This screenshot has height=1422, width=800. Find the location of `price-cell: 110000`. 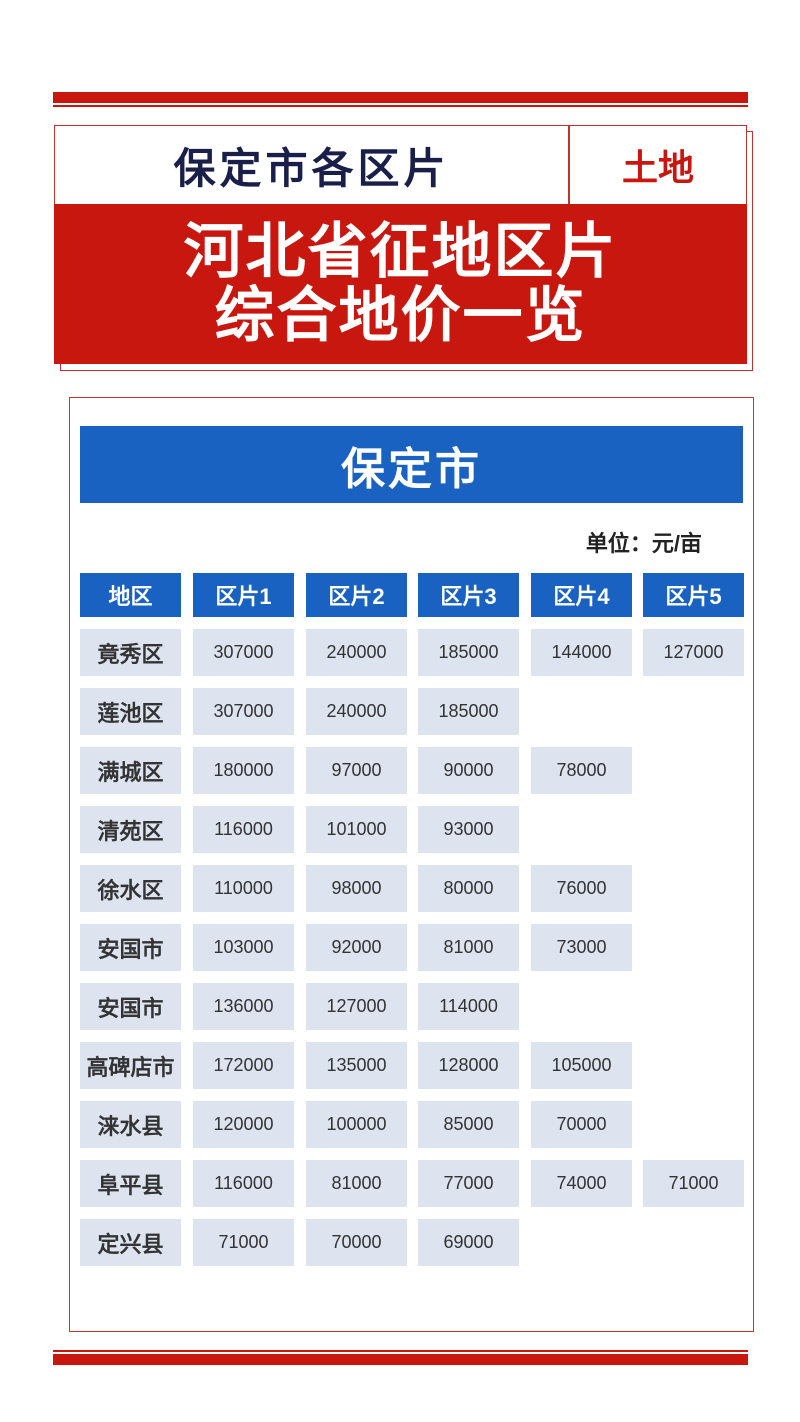

price-cell: 110000 is located at coordinates (243, 888).